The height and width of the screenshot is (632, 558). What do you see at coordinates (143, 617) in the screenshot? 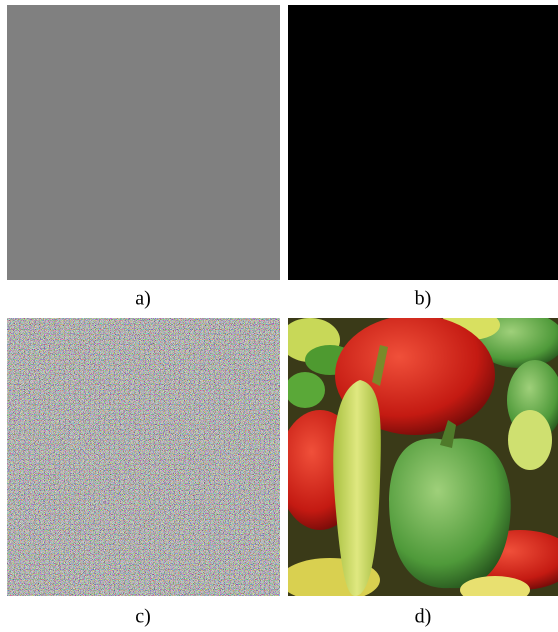
I see `panel-label: c)` at bounding box center [143, 617].